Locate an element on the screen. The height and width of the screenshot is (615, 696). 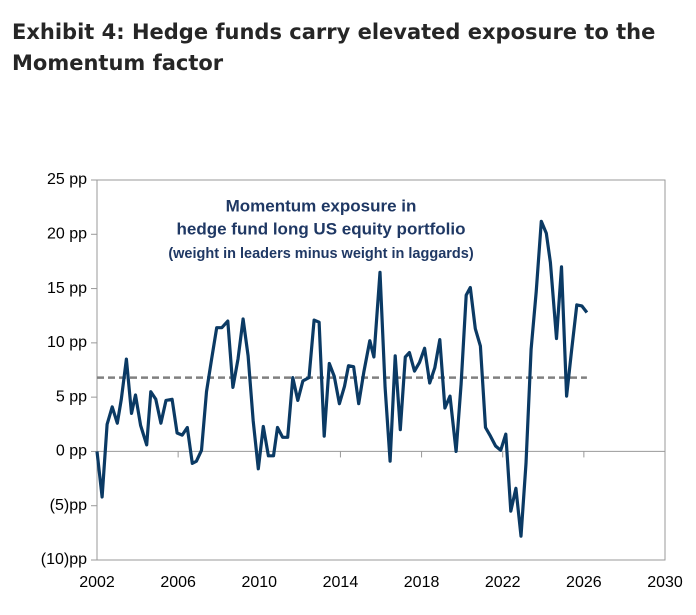
annotation: hedge fund long US equity portfolio is located at coordinates (321, 228).